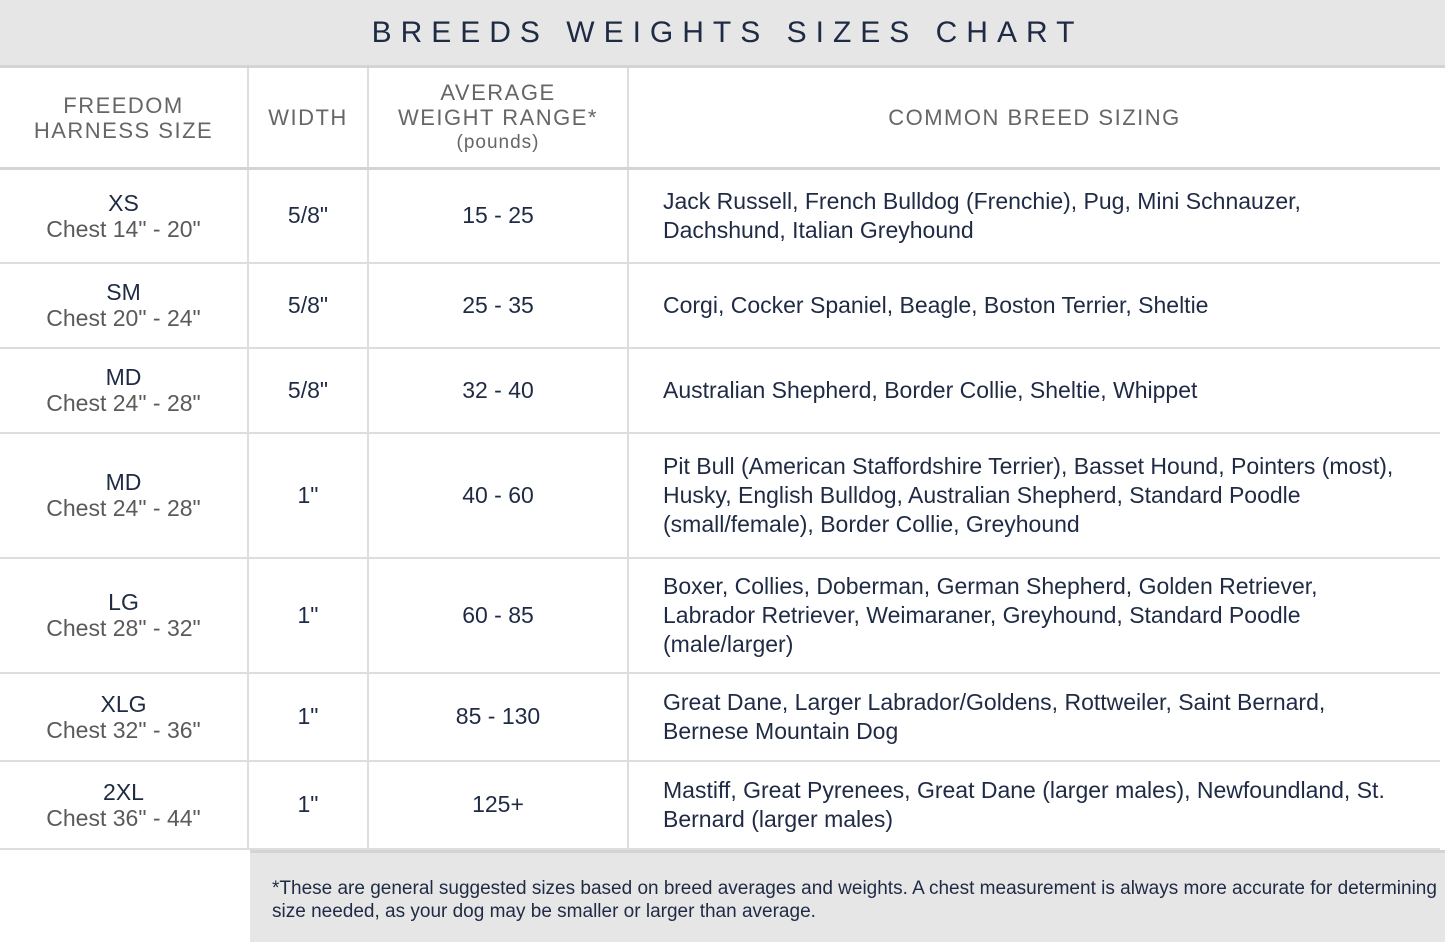 The height and width of the screenshot is (945, 1445). I want to click on header-size: FREEDOM HARNESS SIZE, so click(124, 119).